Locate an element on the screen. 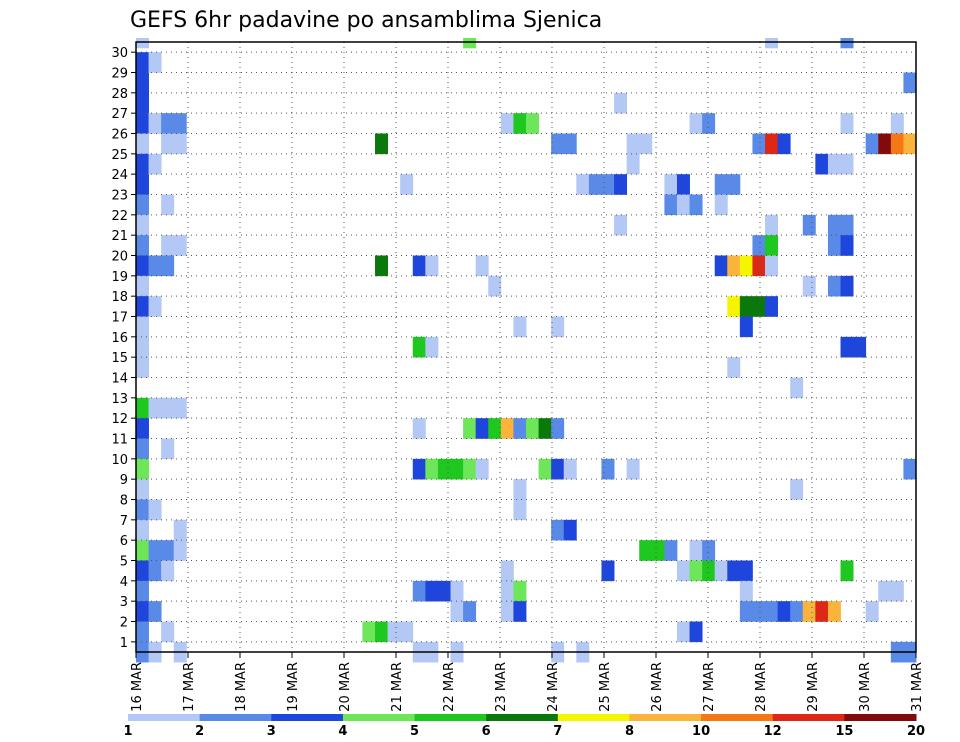 The width and height of the screenshot is (960, 742). y-tick-label: 30 is located at coordinates (119, 53).